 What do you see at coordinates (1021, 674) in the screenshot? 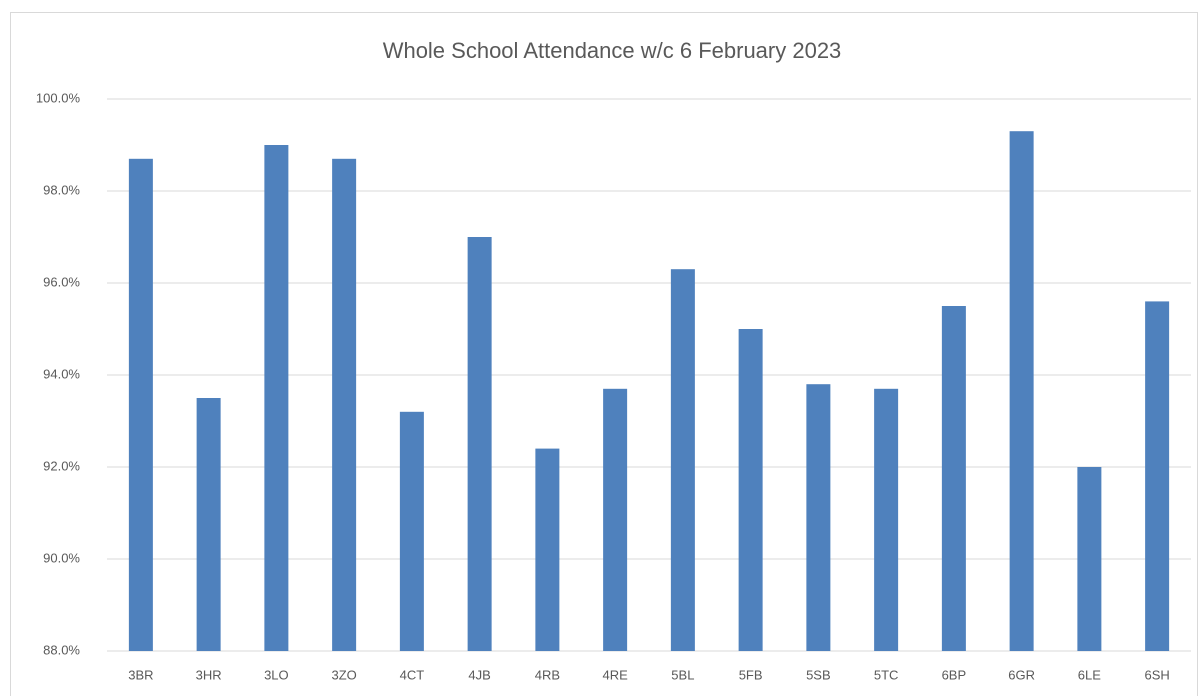
I see `x-tick-label: 6GR` at bounding box center [1021, 674].